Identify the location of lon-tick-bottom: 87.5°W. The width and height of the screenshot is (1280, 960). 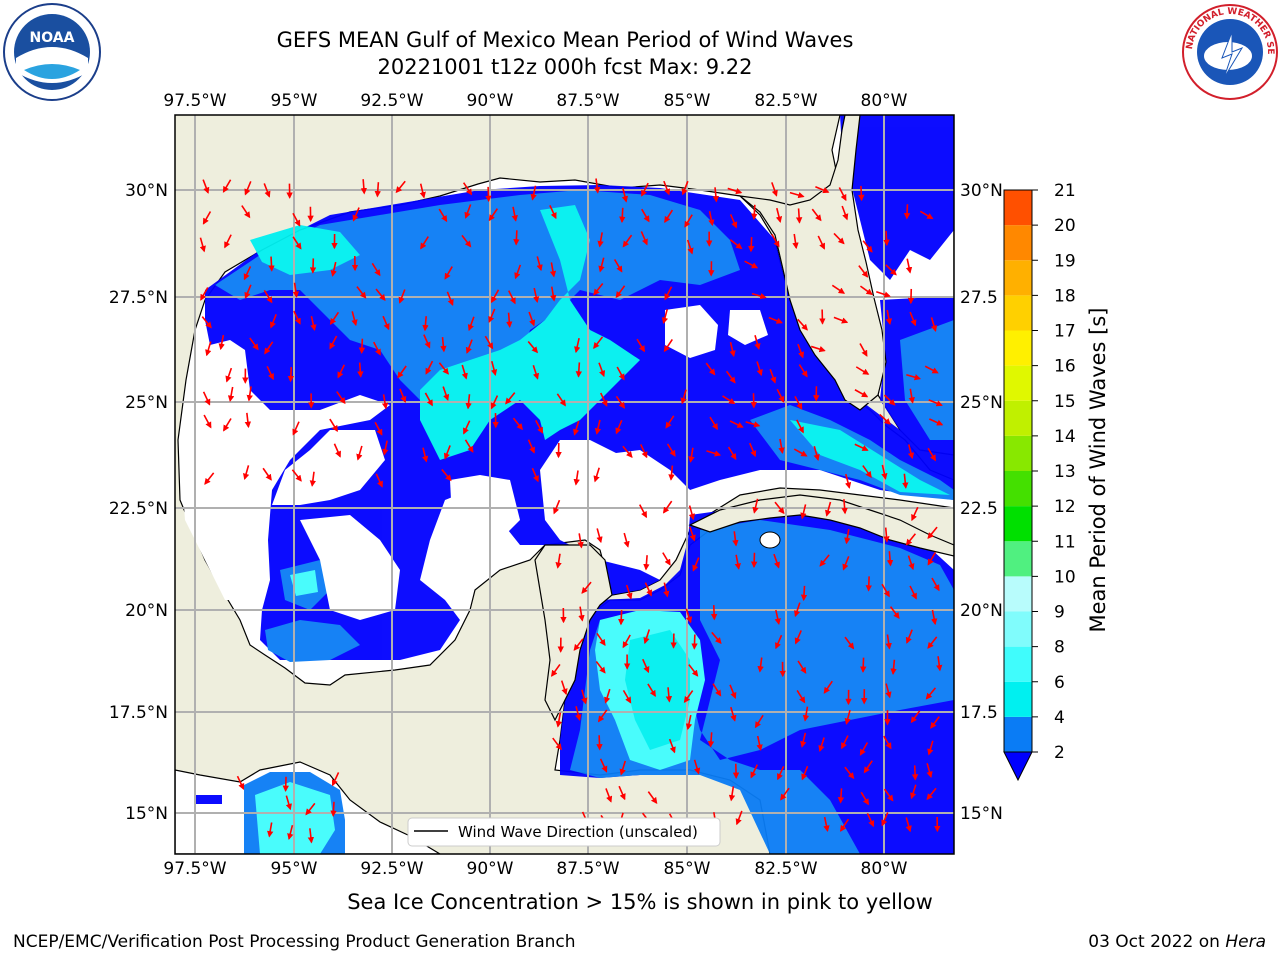
(587, 869).